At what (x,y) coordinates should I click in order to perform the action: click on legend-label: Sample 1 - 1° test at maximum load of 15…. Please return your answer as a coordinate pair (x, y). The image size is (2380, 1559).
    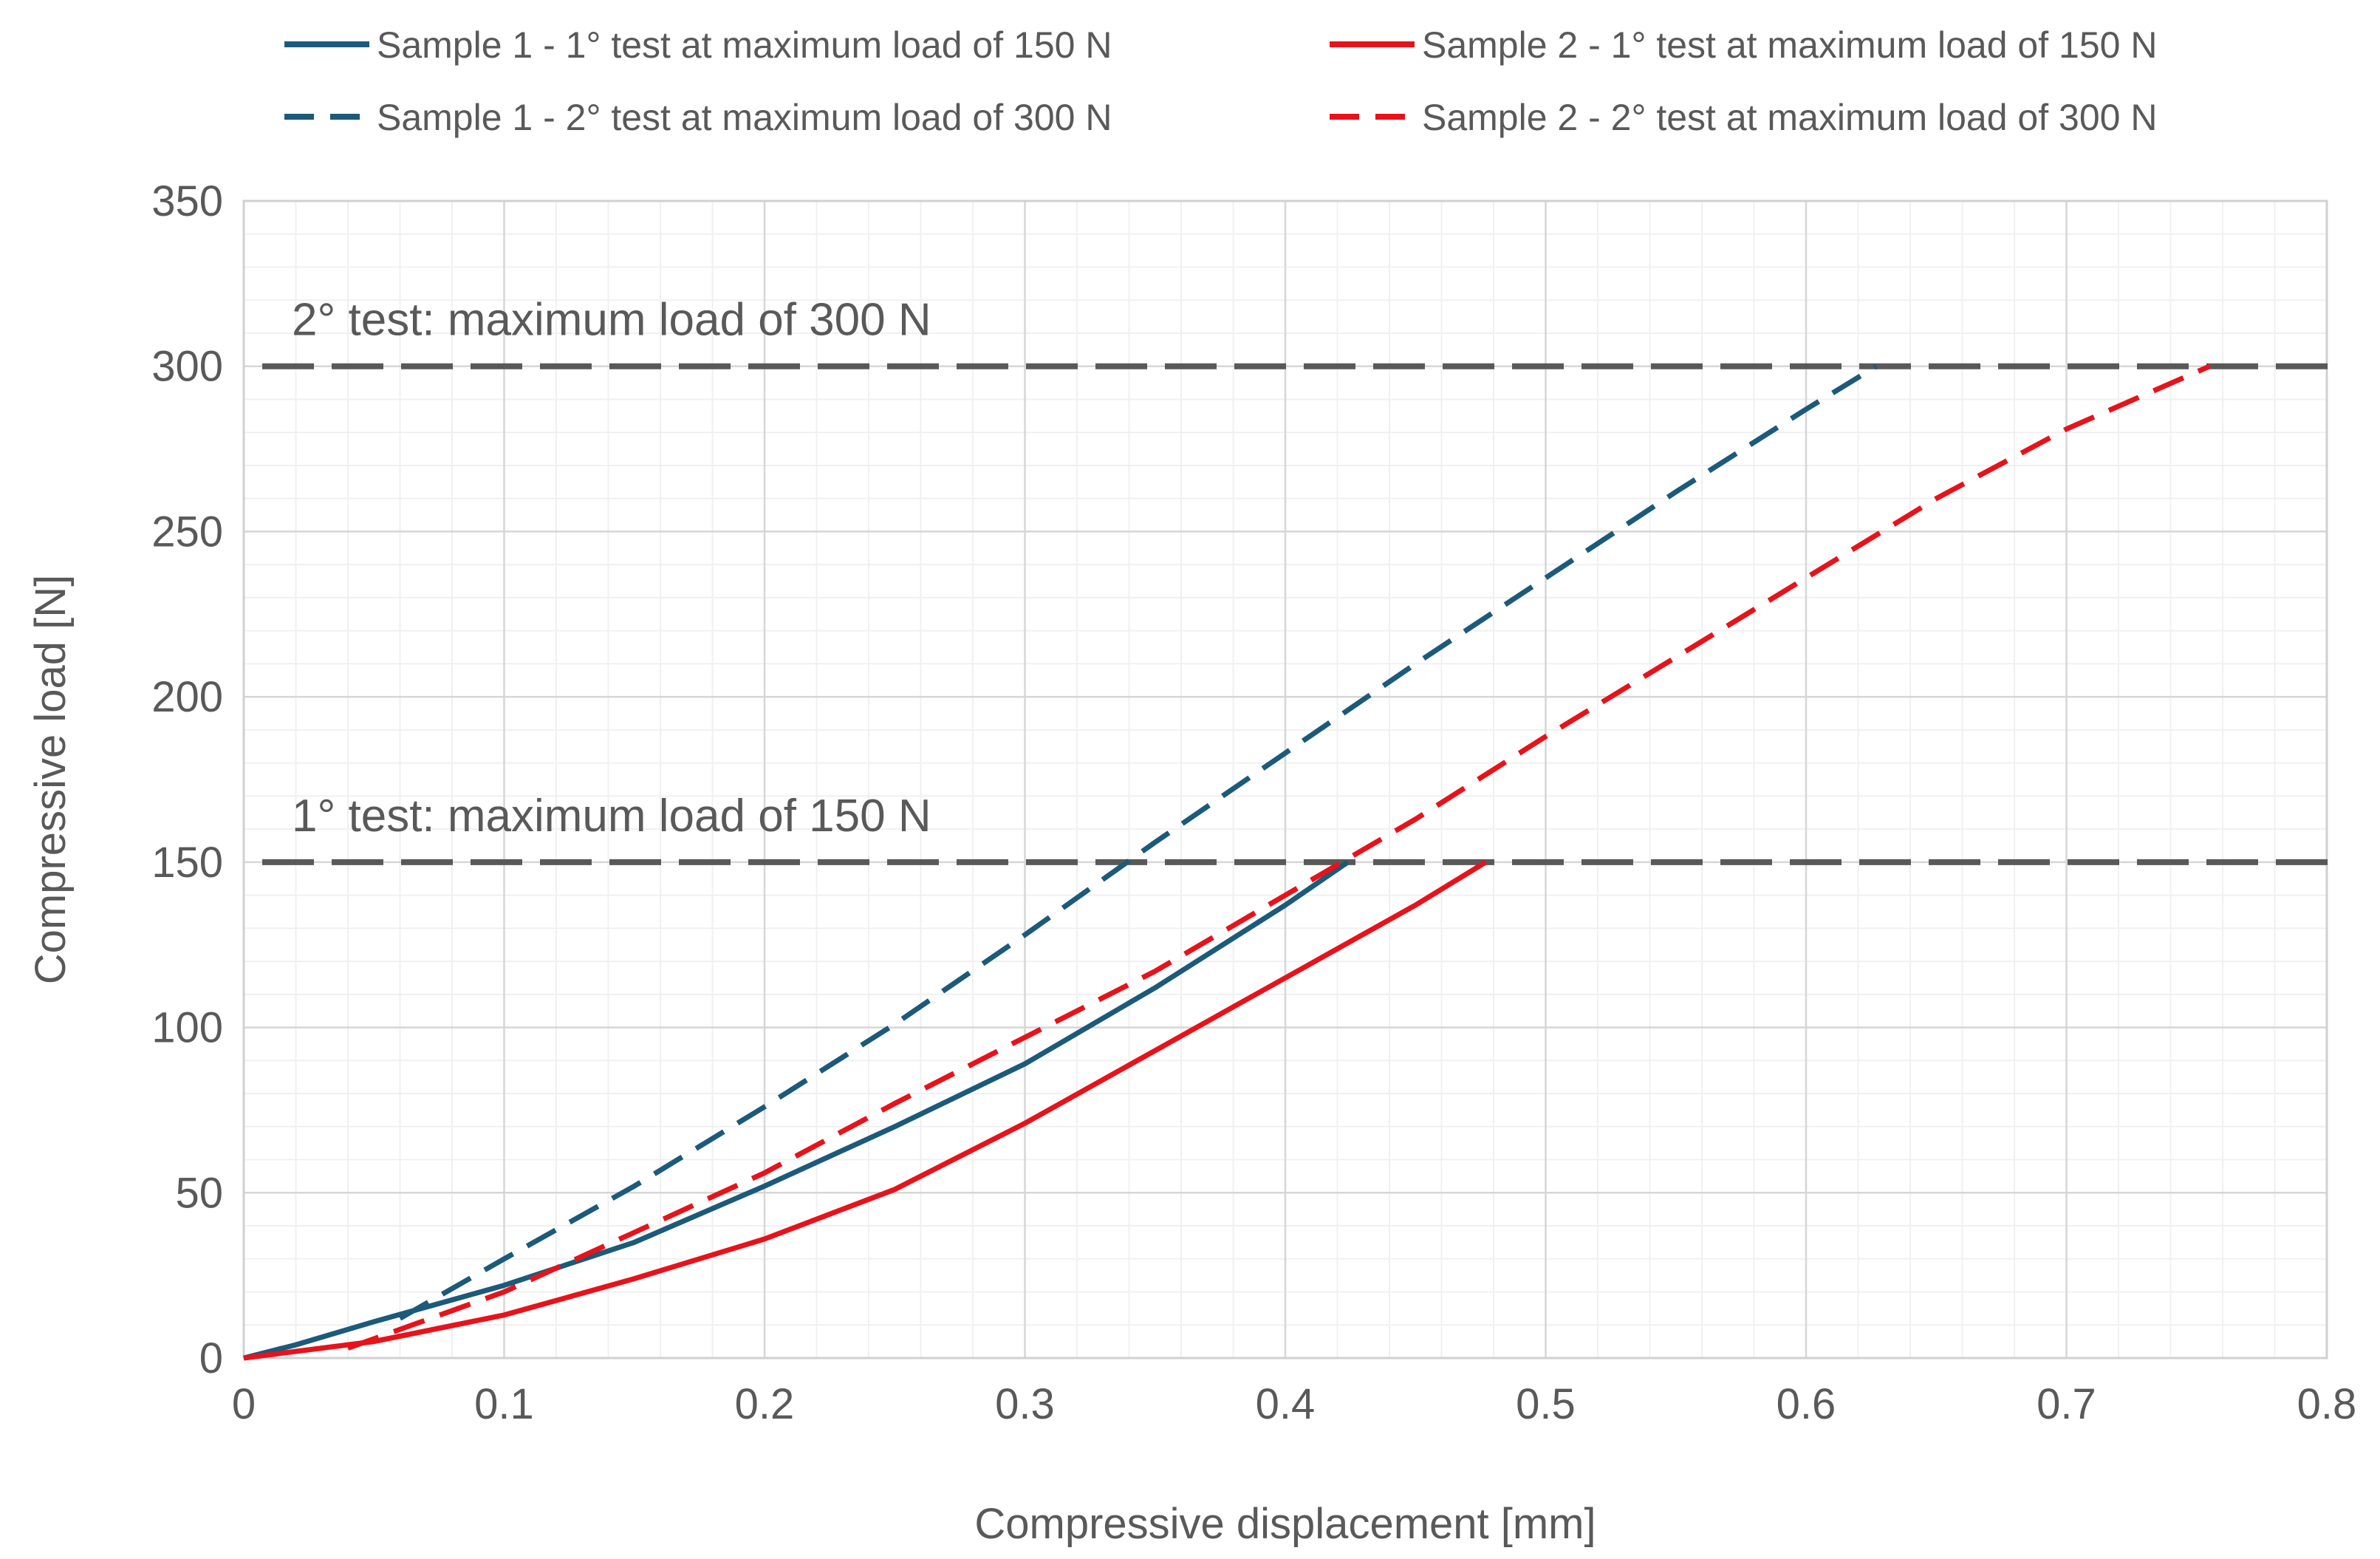
    Looking at the image, I should click on (744, 45).